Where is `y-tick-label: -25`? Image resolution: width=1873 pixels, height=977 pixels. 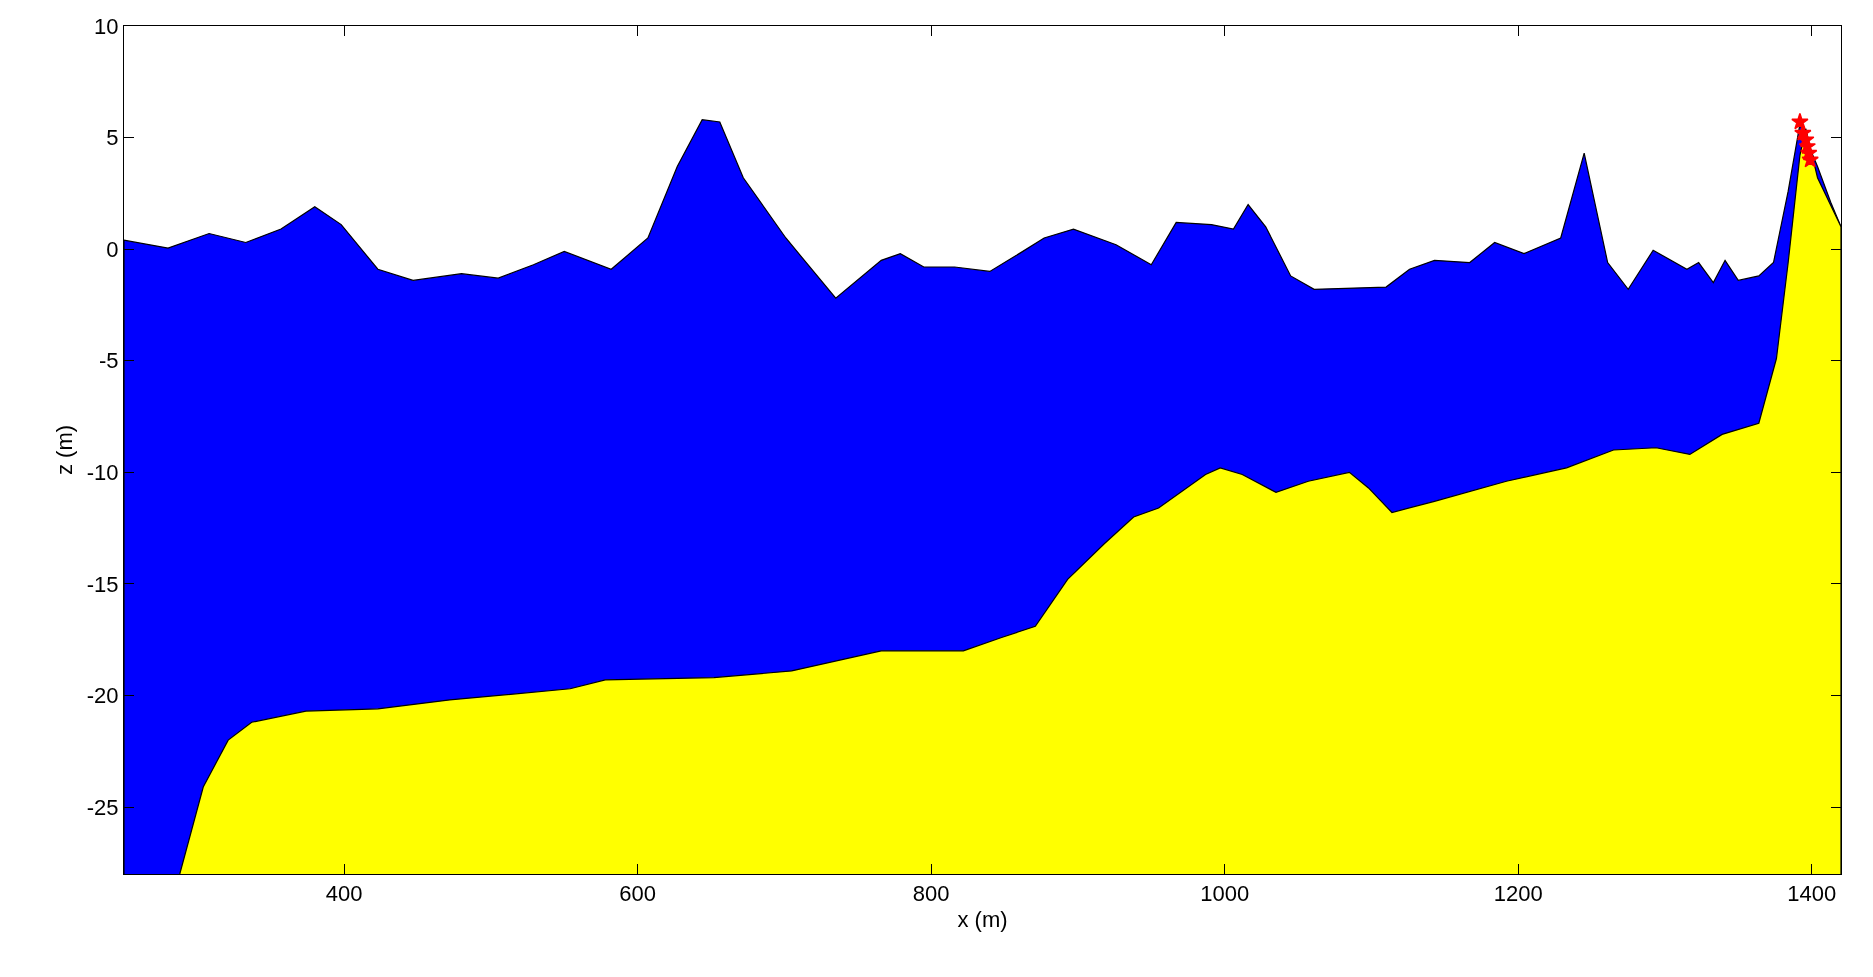 y-tick-label: -25 is located at coordinates (102, 807).